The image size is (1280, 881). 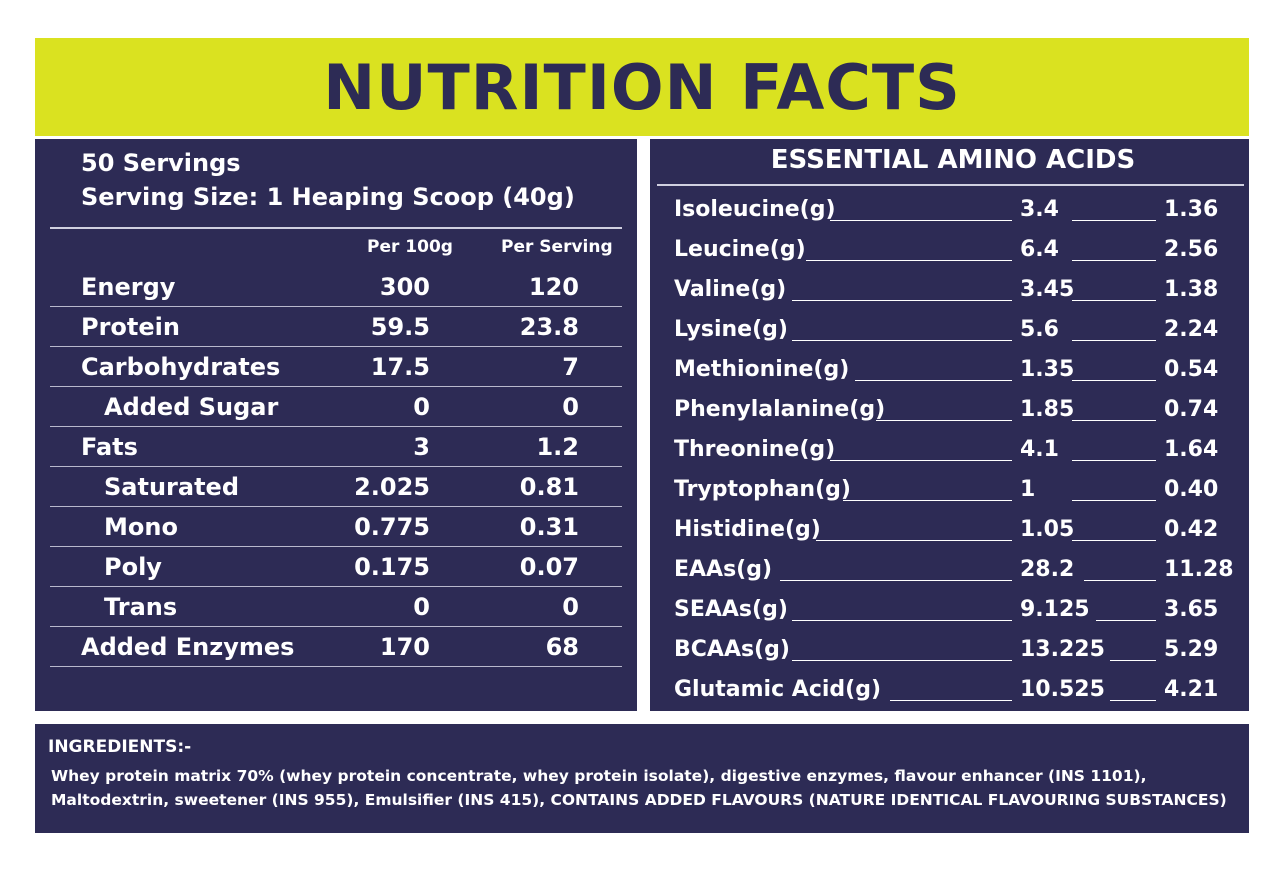 I want to click on per-serving-value: 3.65, so click(x=1191, y=609).